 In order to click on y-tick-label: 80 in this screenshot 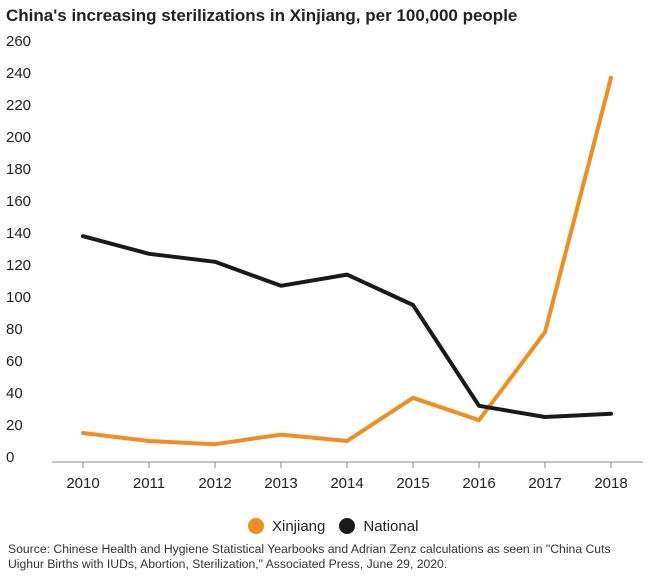, I will do `click(14, 329)`.